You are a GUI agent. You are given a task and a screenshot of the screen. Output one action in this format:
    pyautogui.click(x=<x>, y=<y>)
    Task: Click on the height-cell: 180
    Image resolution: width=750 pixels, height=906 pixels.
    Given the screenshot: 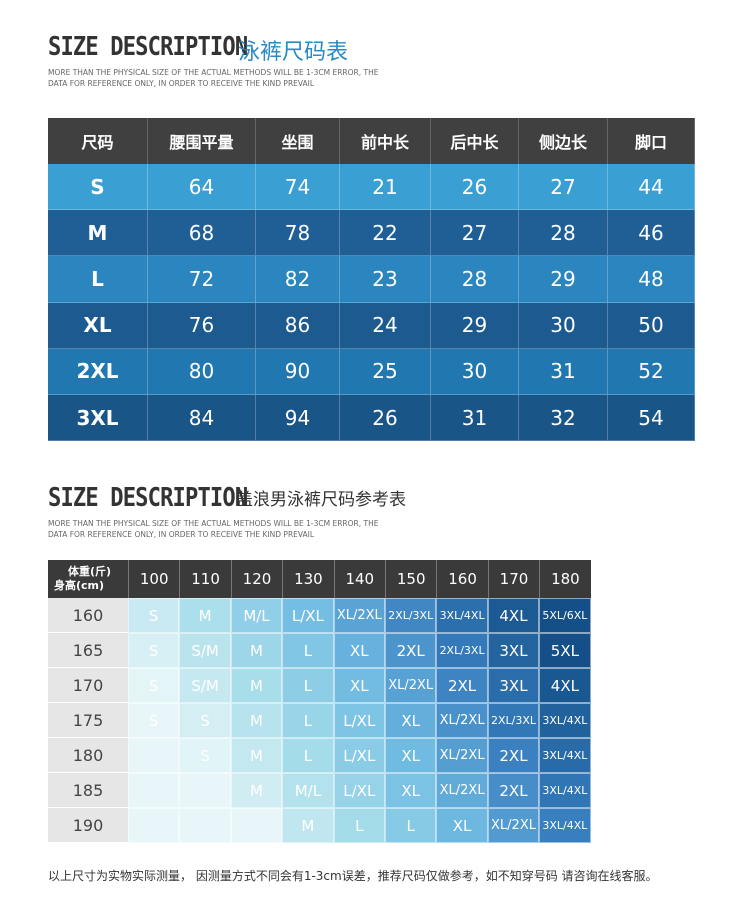 What is the action you would take?
    pyautogui.click(x=88, y=755)
    